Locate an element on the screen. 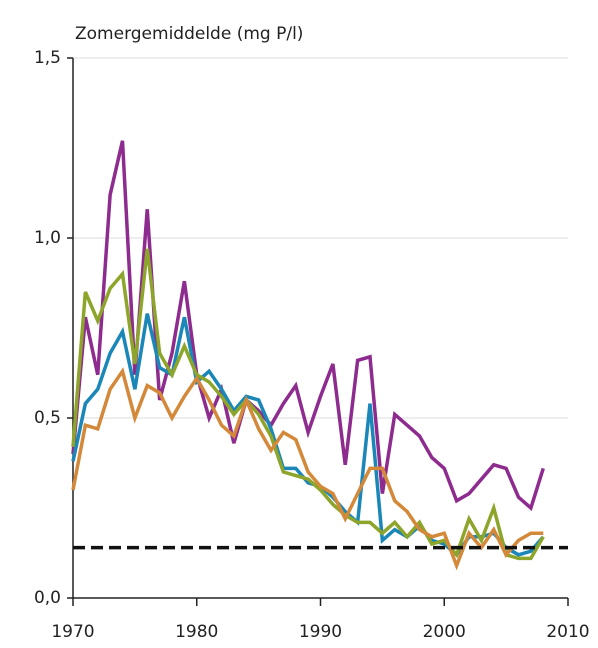 The width and height of the screenshot is (598, 648). x-tick-label: 2000 is located at coordinates (444, 632).